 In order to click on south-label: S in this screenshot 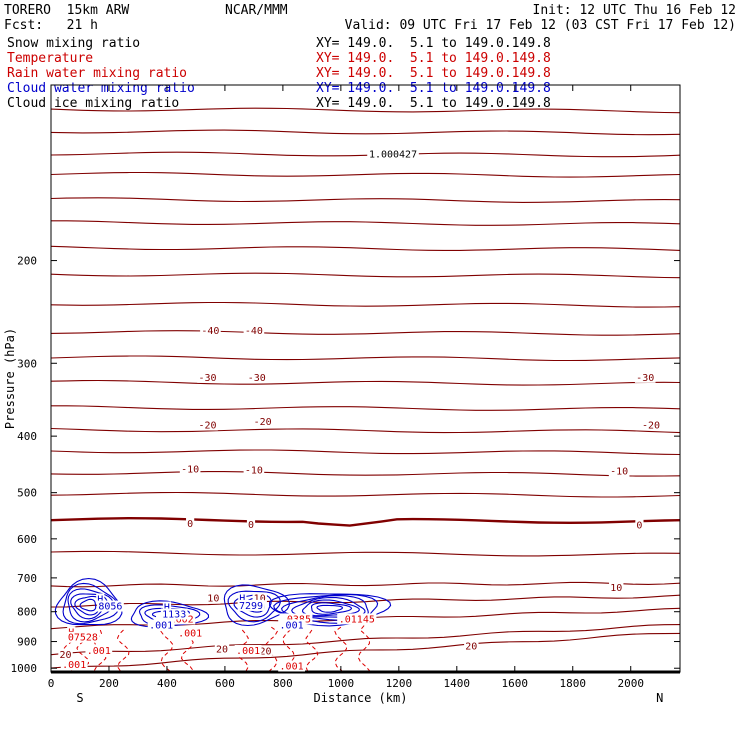, I will do `click(79, 698)`.